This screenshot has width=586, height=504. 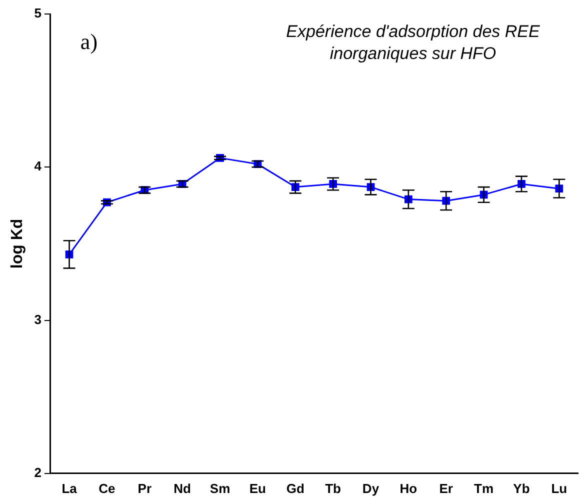 What do you see at coordinates (220, 488) in the screenshot?
I see `x-tick-label: Sm` at bounding box center [220, 488].